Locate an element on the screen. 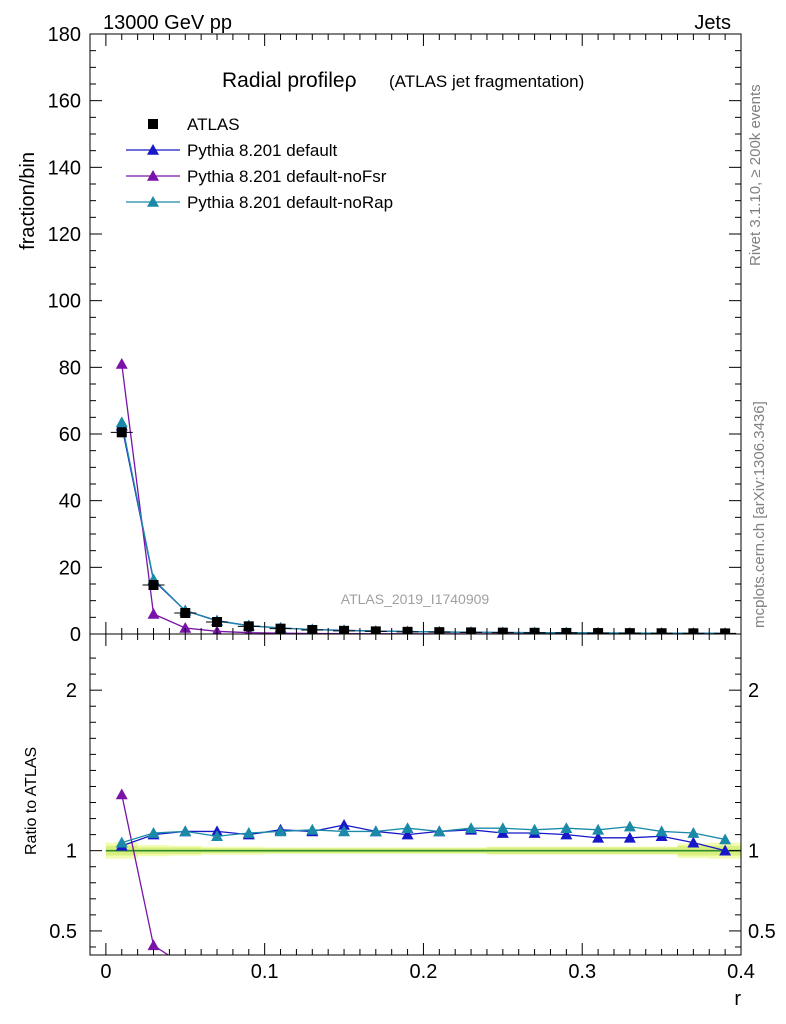 This screenshot has width=786, height=1024. main-ytick-label: 160 is located at coordinates (64, 102).